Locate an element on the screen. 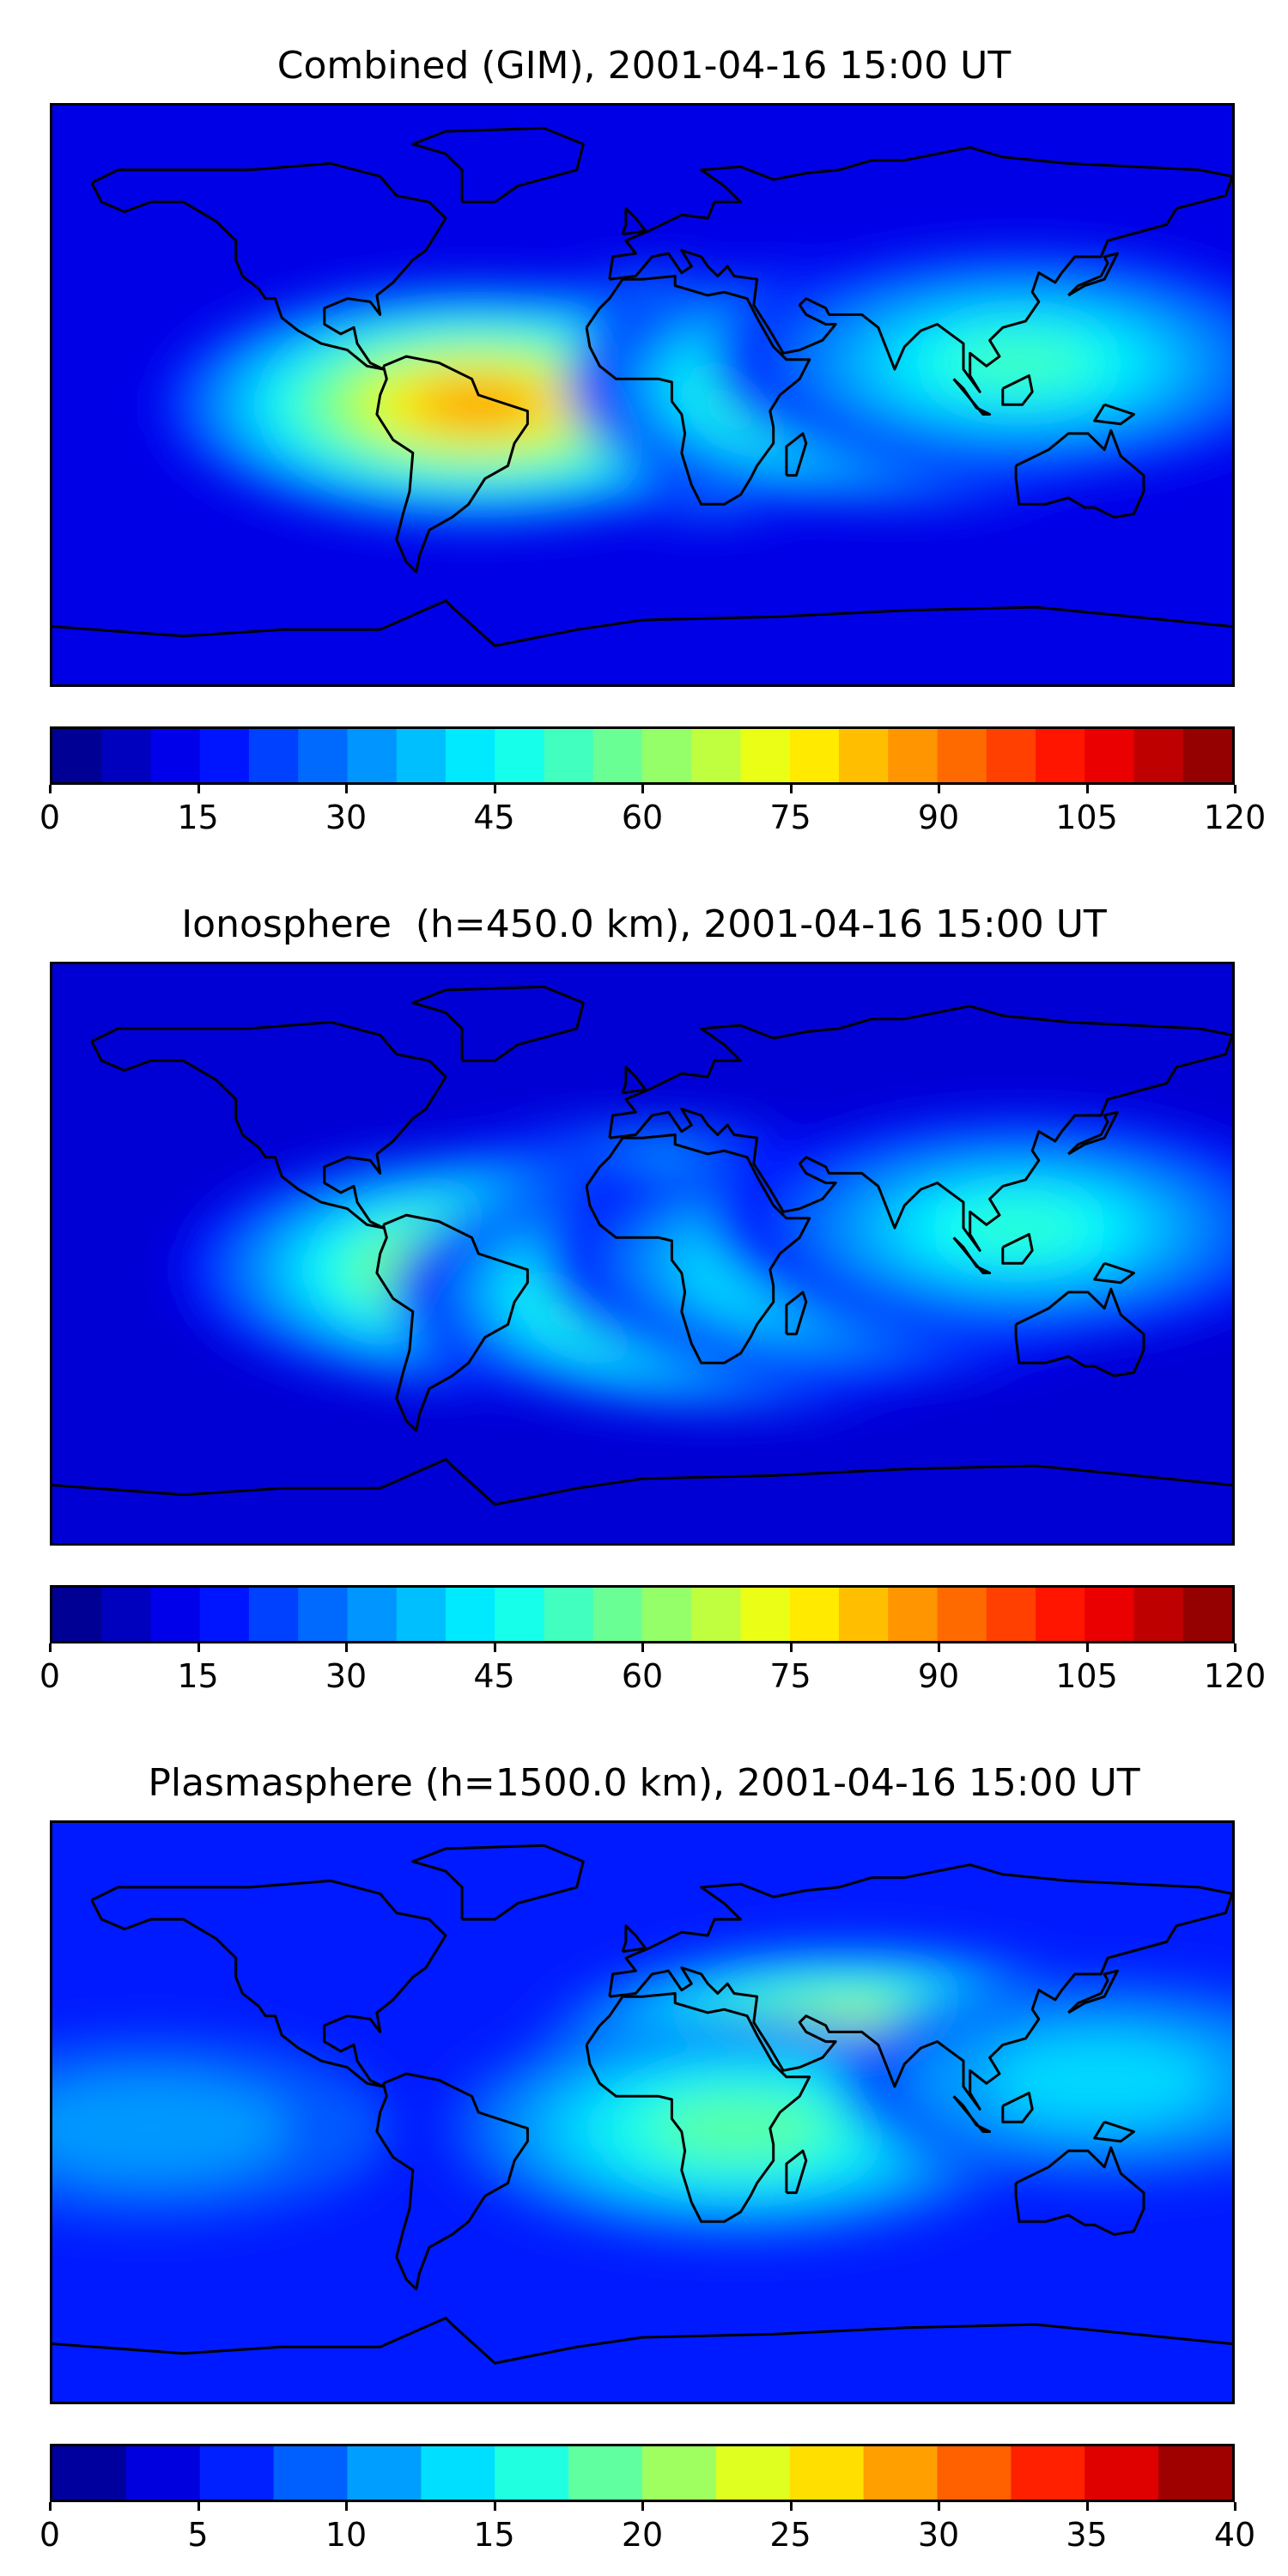  colorbar-tick-label: 35 is located at coordinates (1087, 2535).